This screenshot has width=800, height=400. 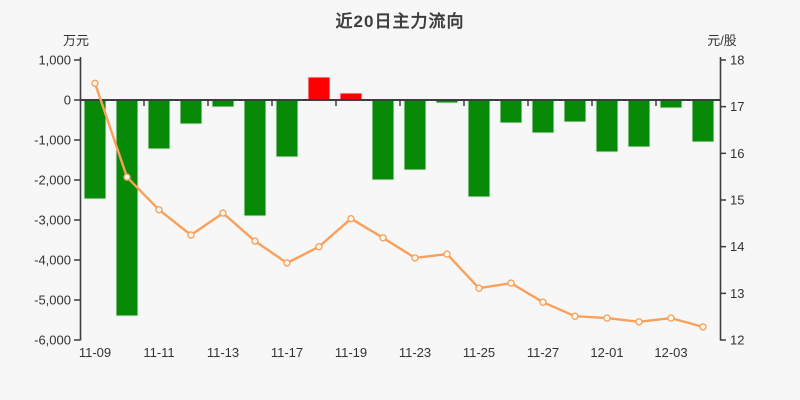 I want to click on x-axis-label: 11-19, so click(x=351, y=352).